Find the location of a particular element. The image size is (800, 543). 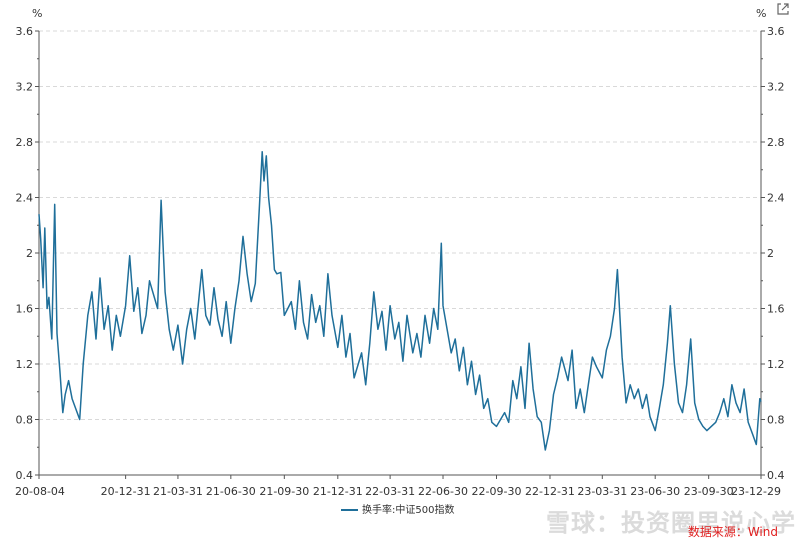

x-tick-label: 23-03-31 is located at coordinates (602, 491).